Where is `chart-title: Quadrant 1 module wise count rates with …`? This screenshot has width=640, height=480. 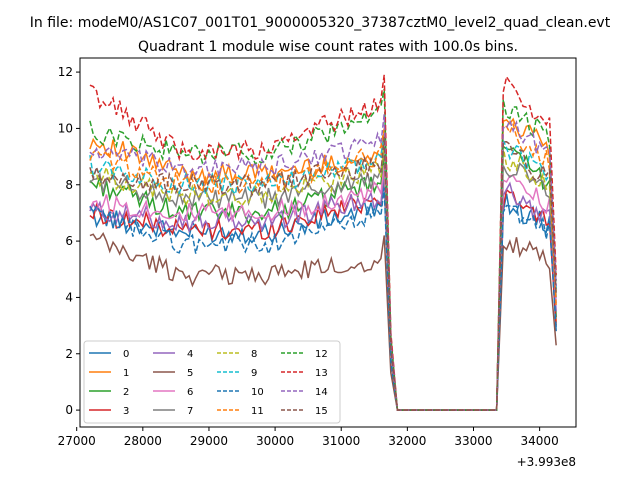
chart-title: Quadrant 1 module wise count rates with … is located at coordinates (328, 47).